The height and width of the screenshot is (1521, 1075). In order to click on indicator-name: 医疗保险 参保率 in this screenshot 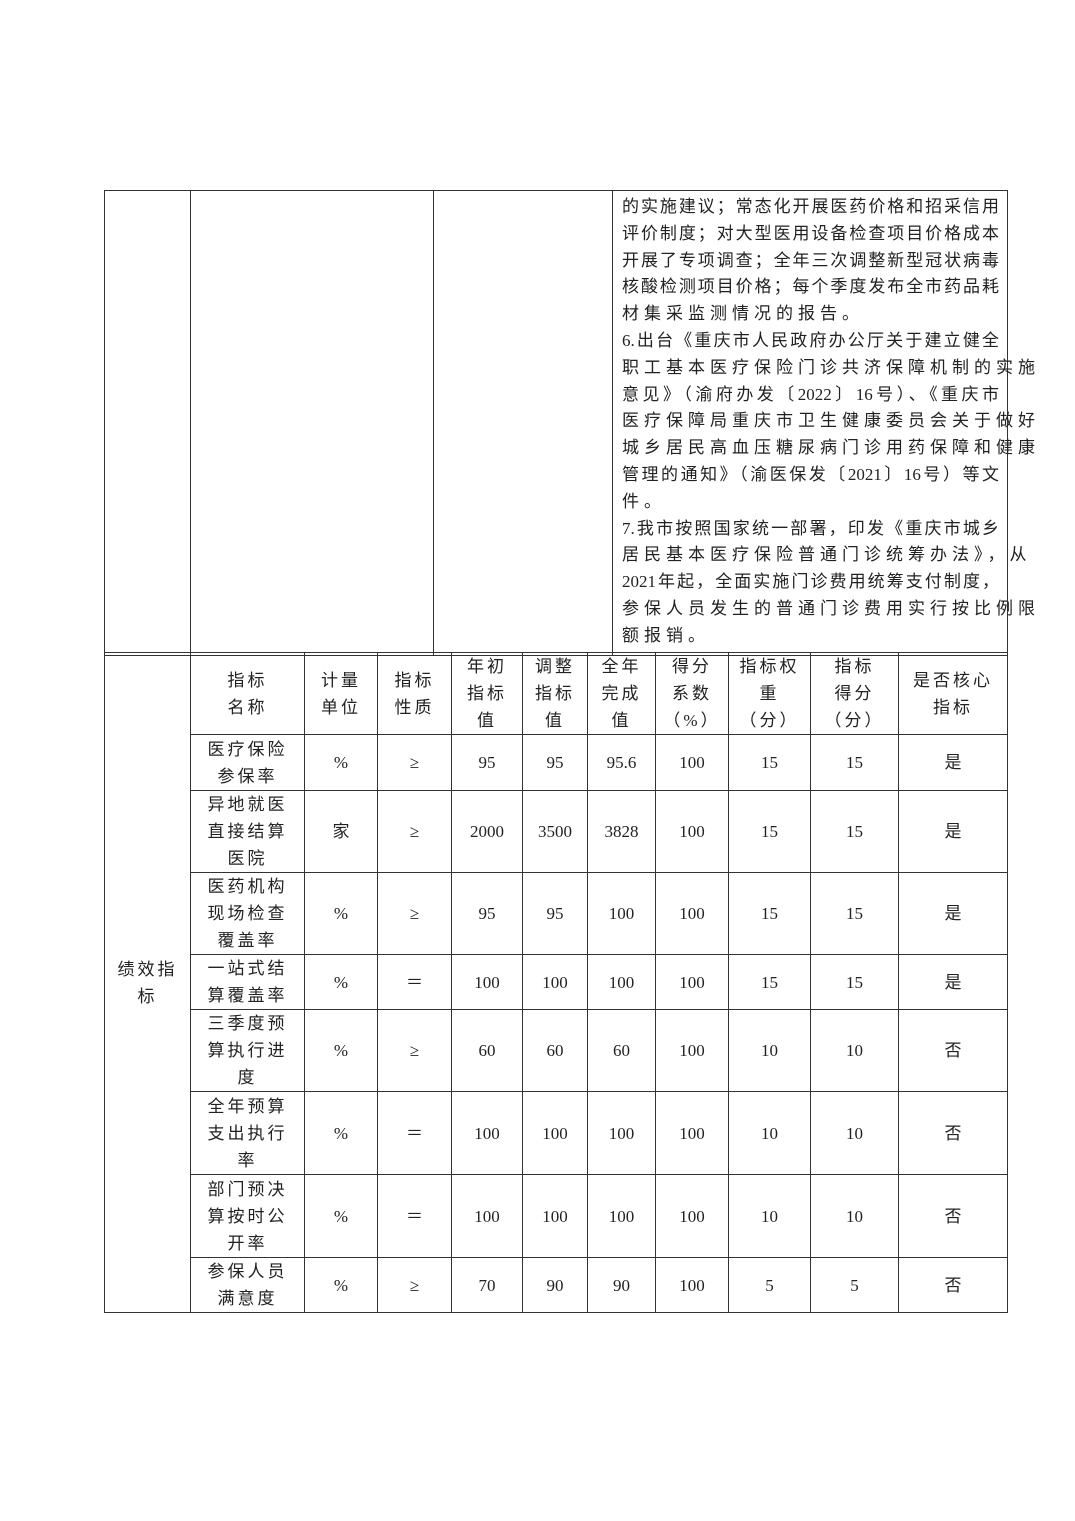, I will do `click(247, 762)`.